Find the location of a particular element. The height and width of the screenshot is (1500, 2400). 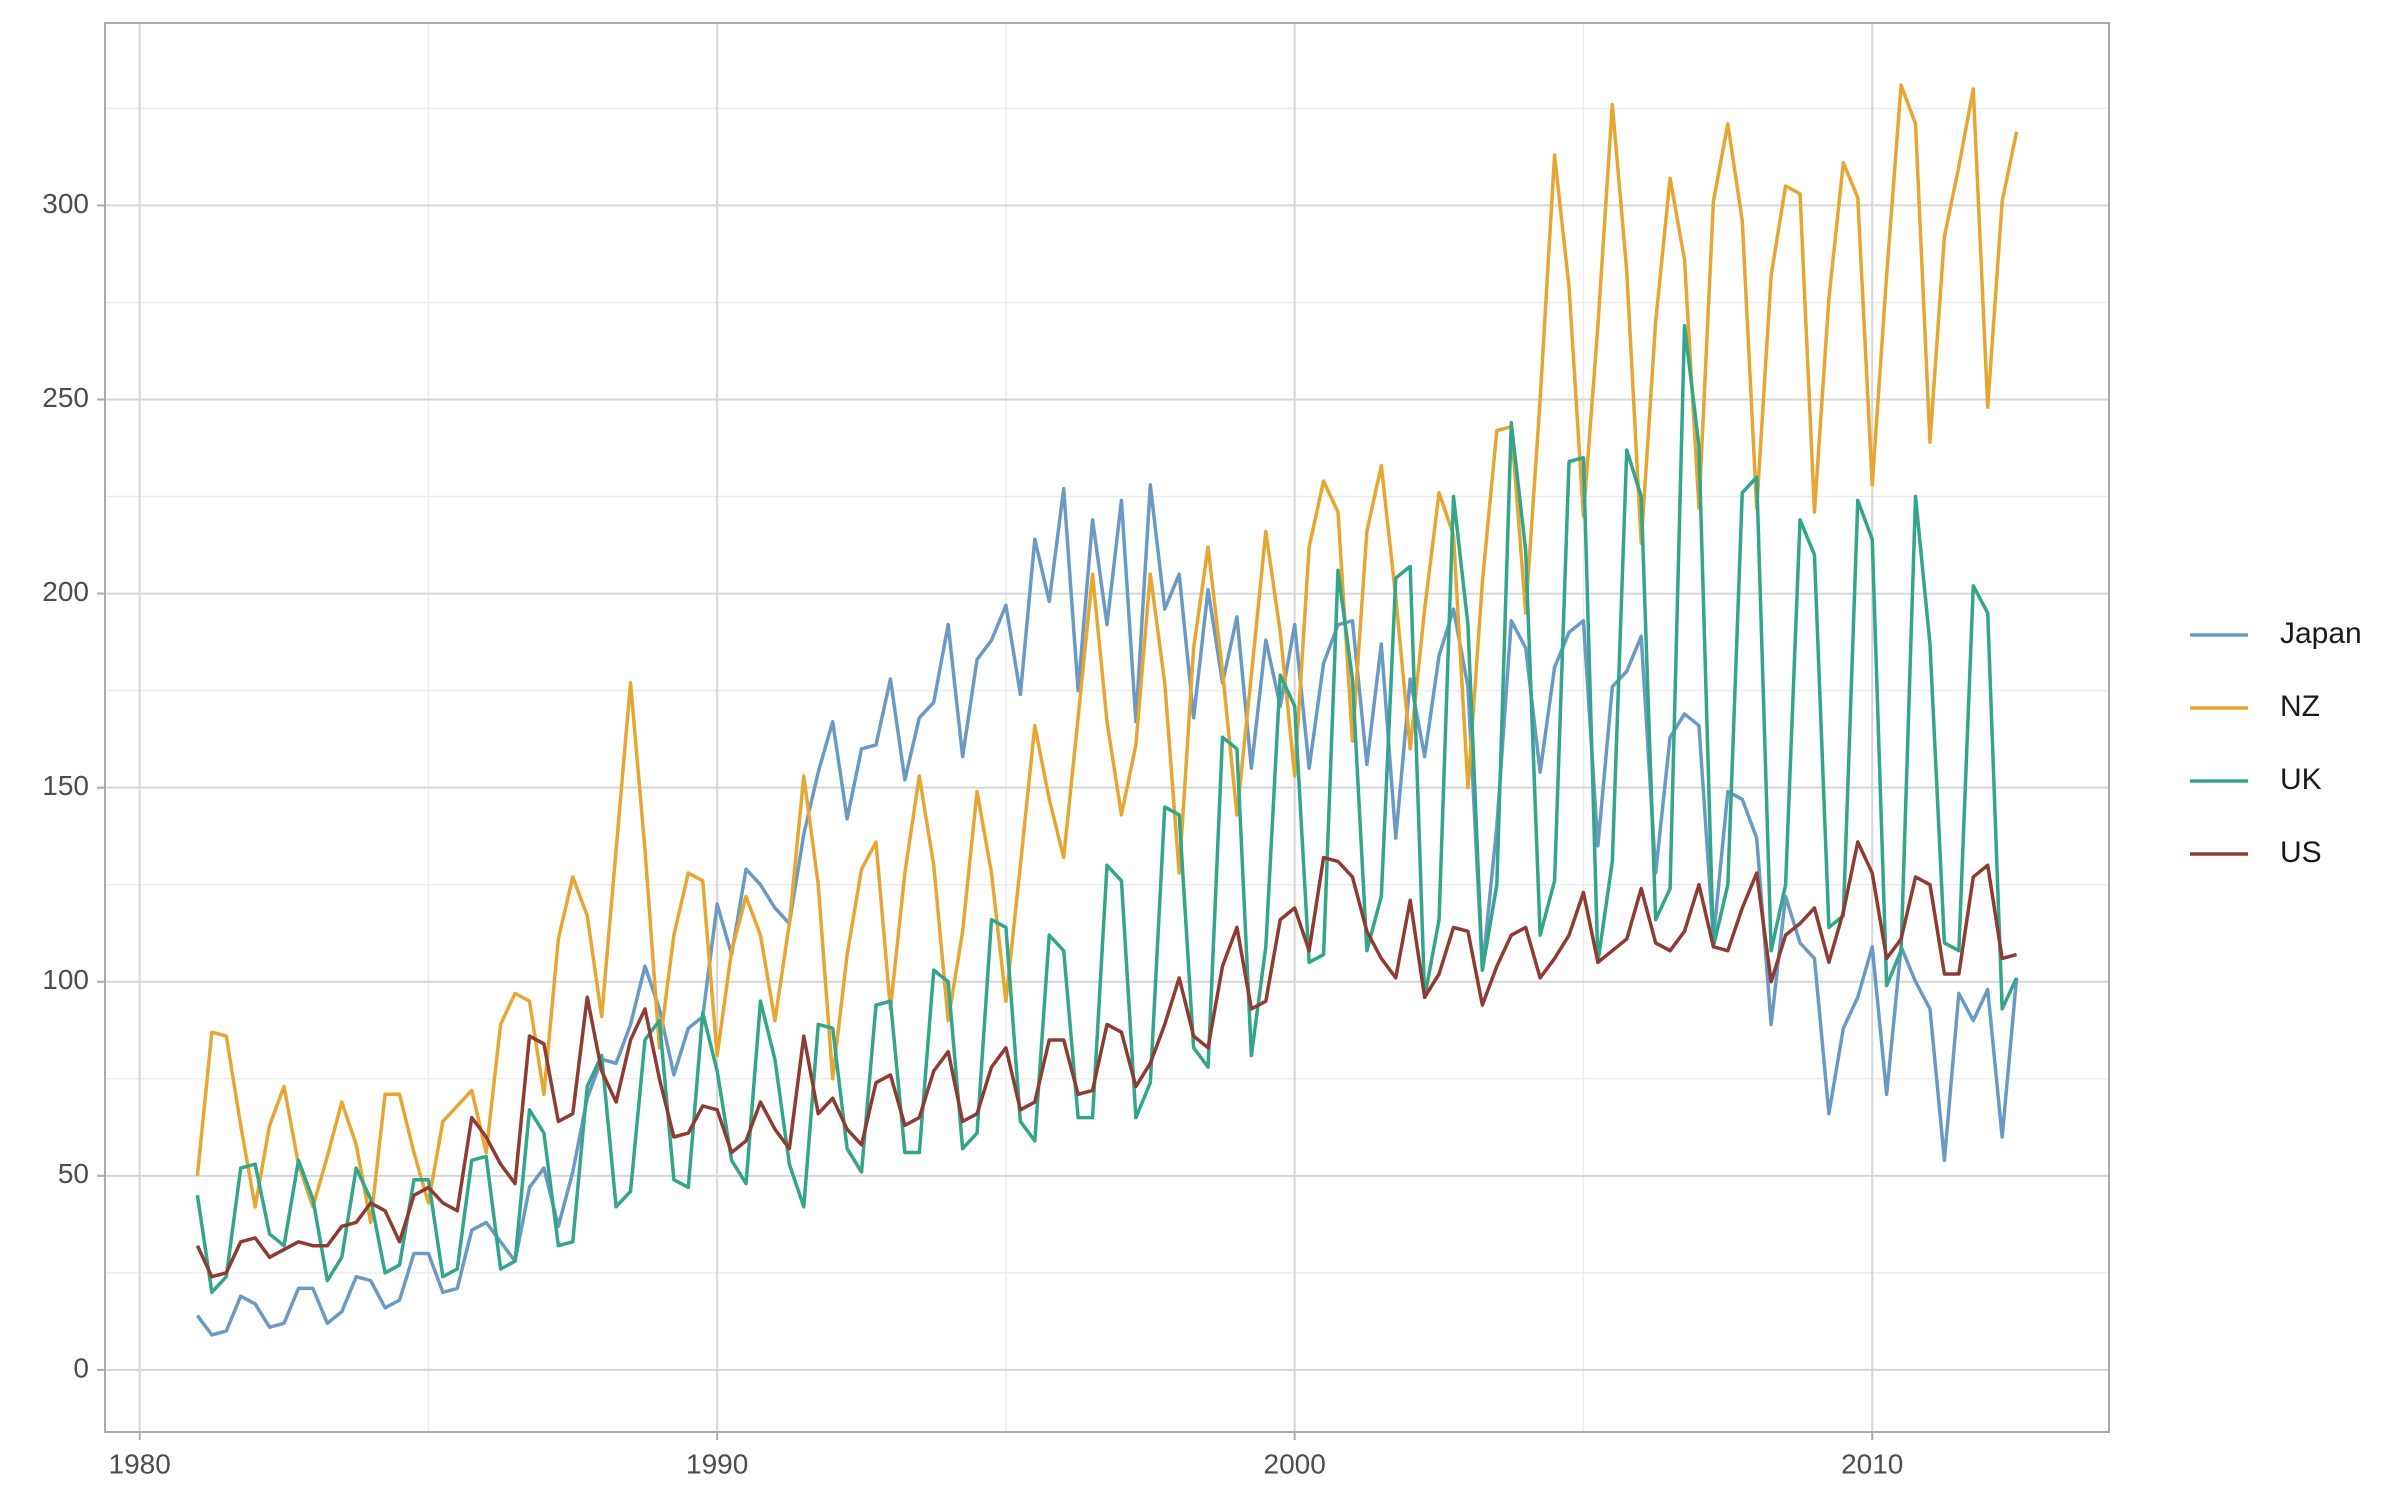

x-tick-label: 2000 is located at coordinates (1295, 1463).